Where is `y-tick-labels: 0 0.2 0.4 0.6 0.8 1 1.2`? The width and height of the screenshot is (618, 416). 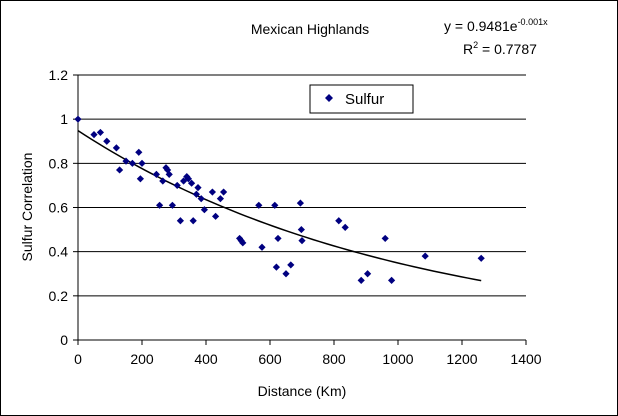 y-tick-labels: 0 0.2 0.4 0.6 0.8 1 1.2 is located at coordinates (59, 207).